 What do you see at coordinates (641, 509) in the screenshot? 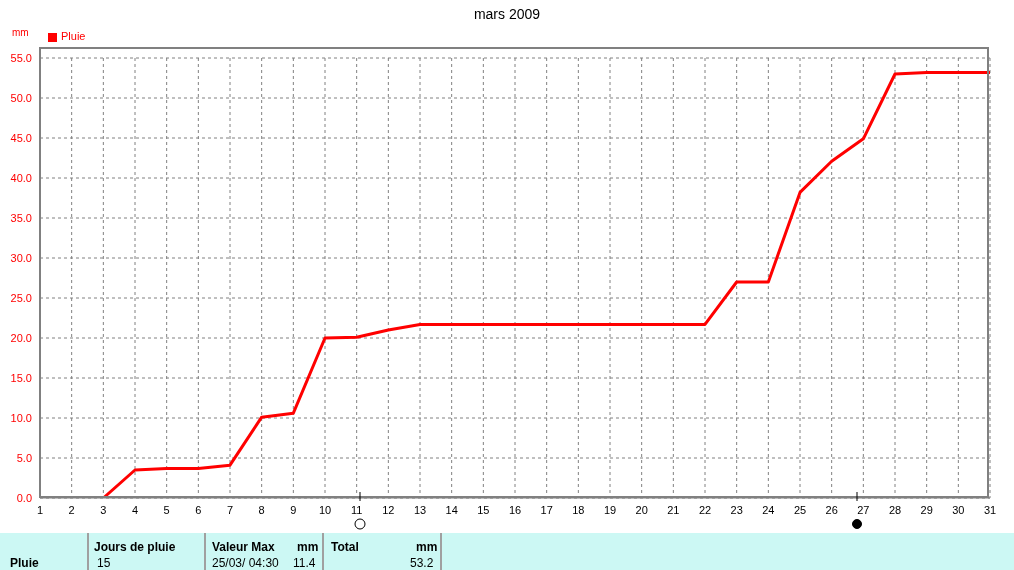
I see `x-tick-label: 20` at bounding box center [641, 509].